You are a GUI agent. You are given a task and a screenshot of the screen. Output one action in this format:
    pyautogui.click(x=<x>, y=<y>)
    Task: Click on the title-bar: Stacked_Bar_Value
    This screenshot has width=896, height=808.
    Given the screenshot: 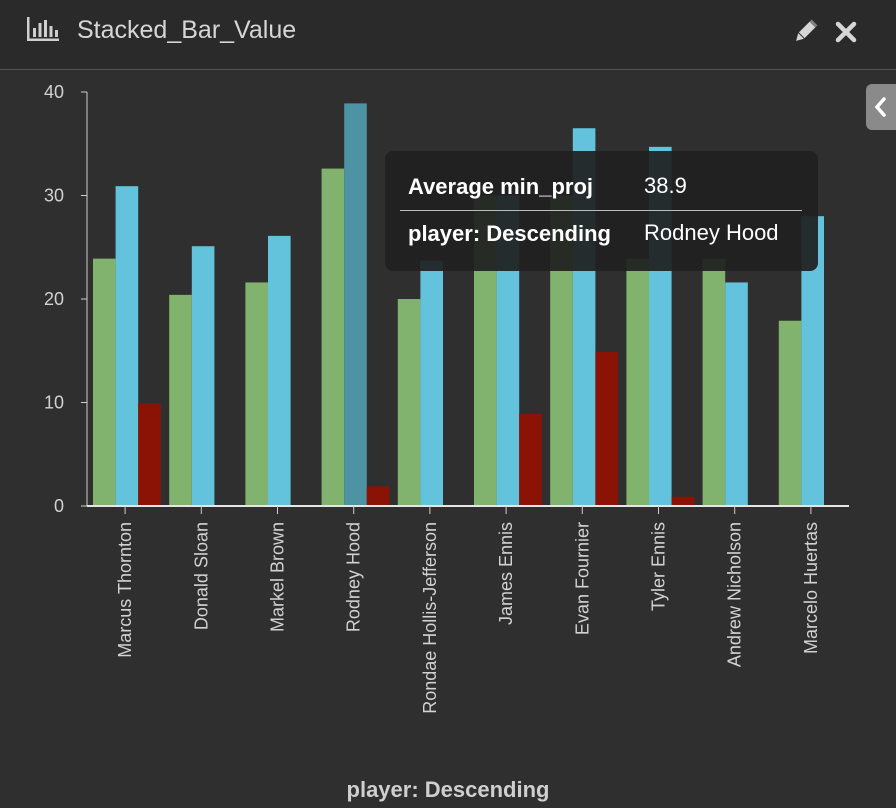 What is the action you would take?
    pyautogui.click(x=448, y=35)
    